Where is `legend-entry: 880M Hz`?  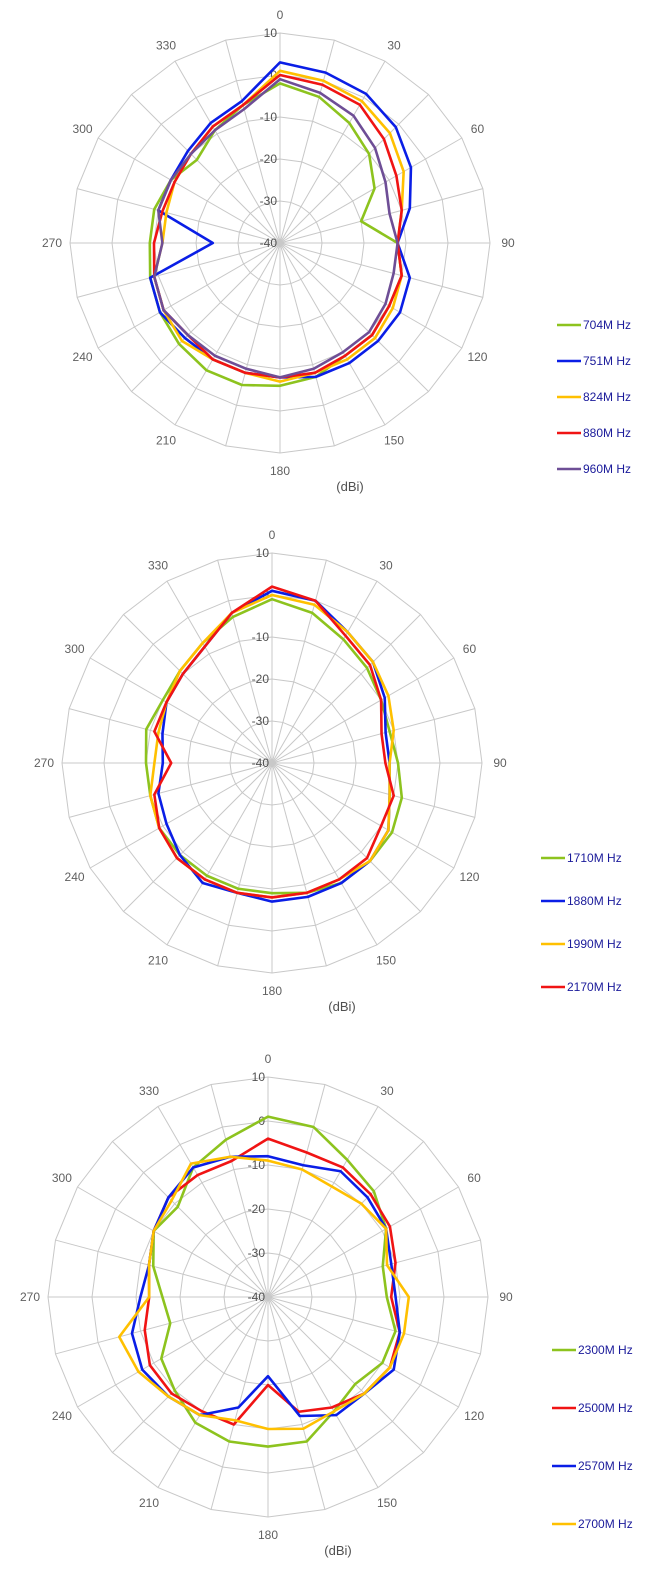 legend-entry: 880M Hz is located at coordinates (607, 433).